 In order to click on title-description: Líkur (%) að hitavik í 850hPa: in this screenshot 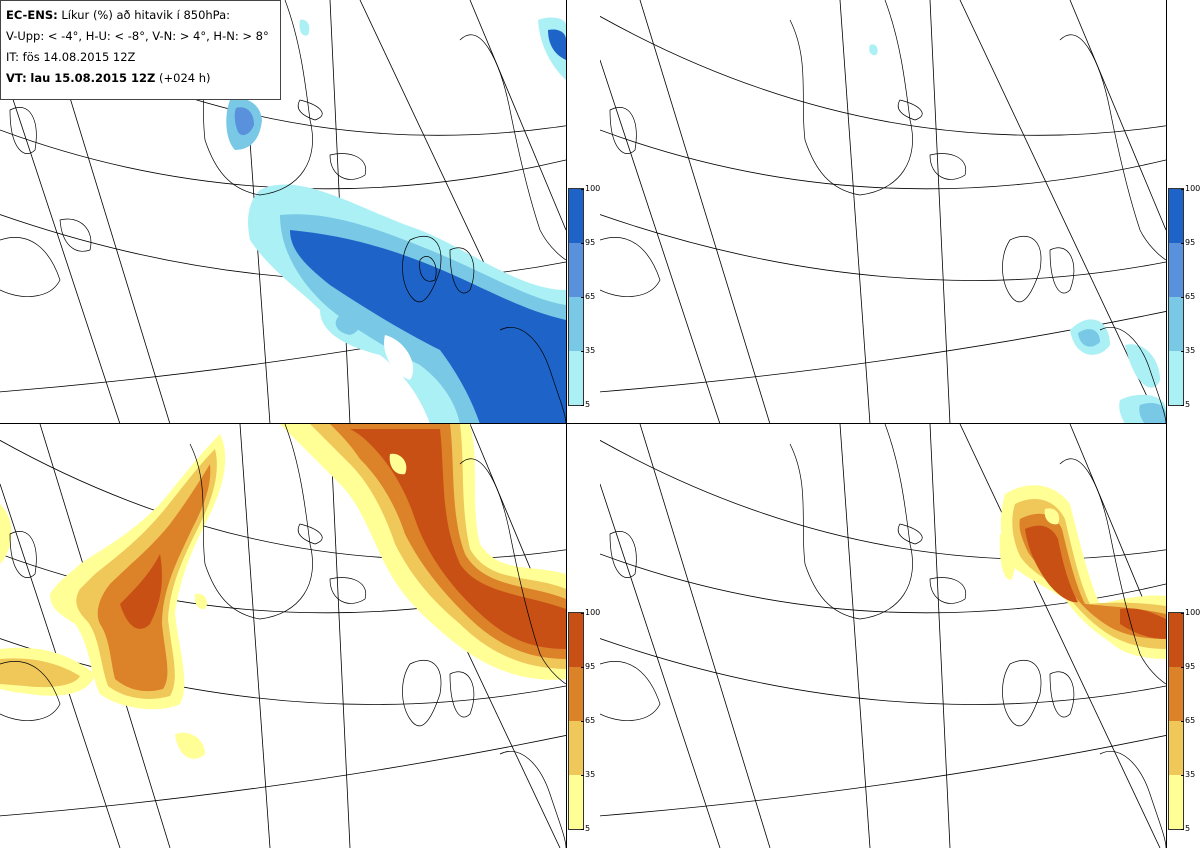, I will do `click(146, 15)`.